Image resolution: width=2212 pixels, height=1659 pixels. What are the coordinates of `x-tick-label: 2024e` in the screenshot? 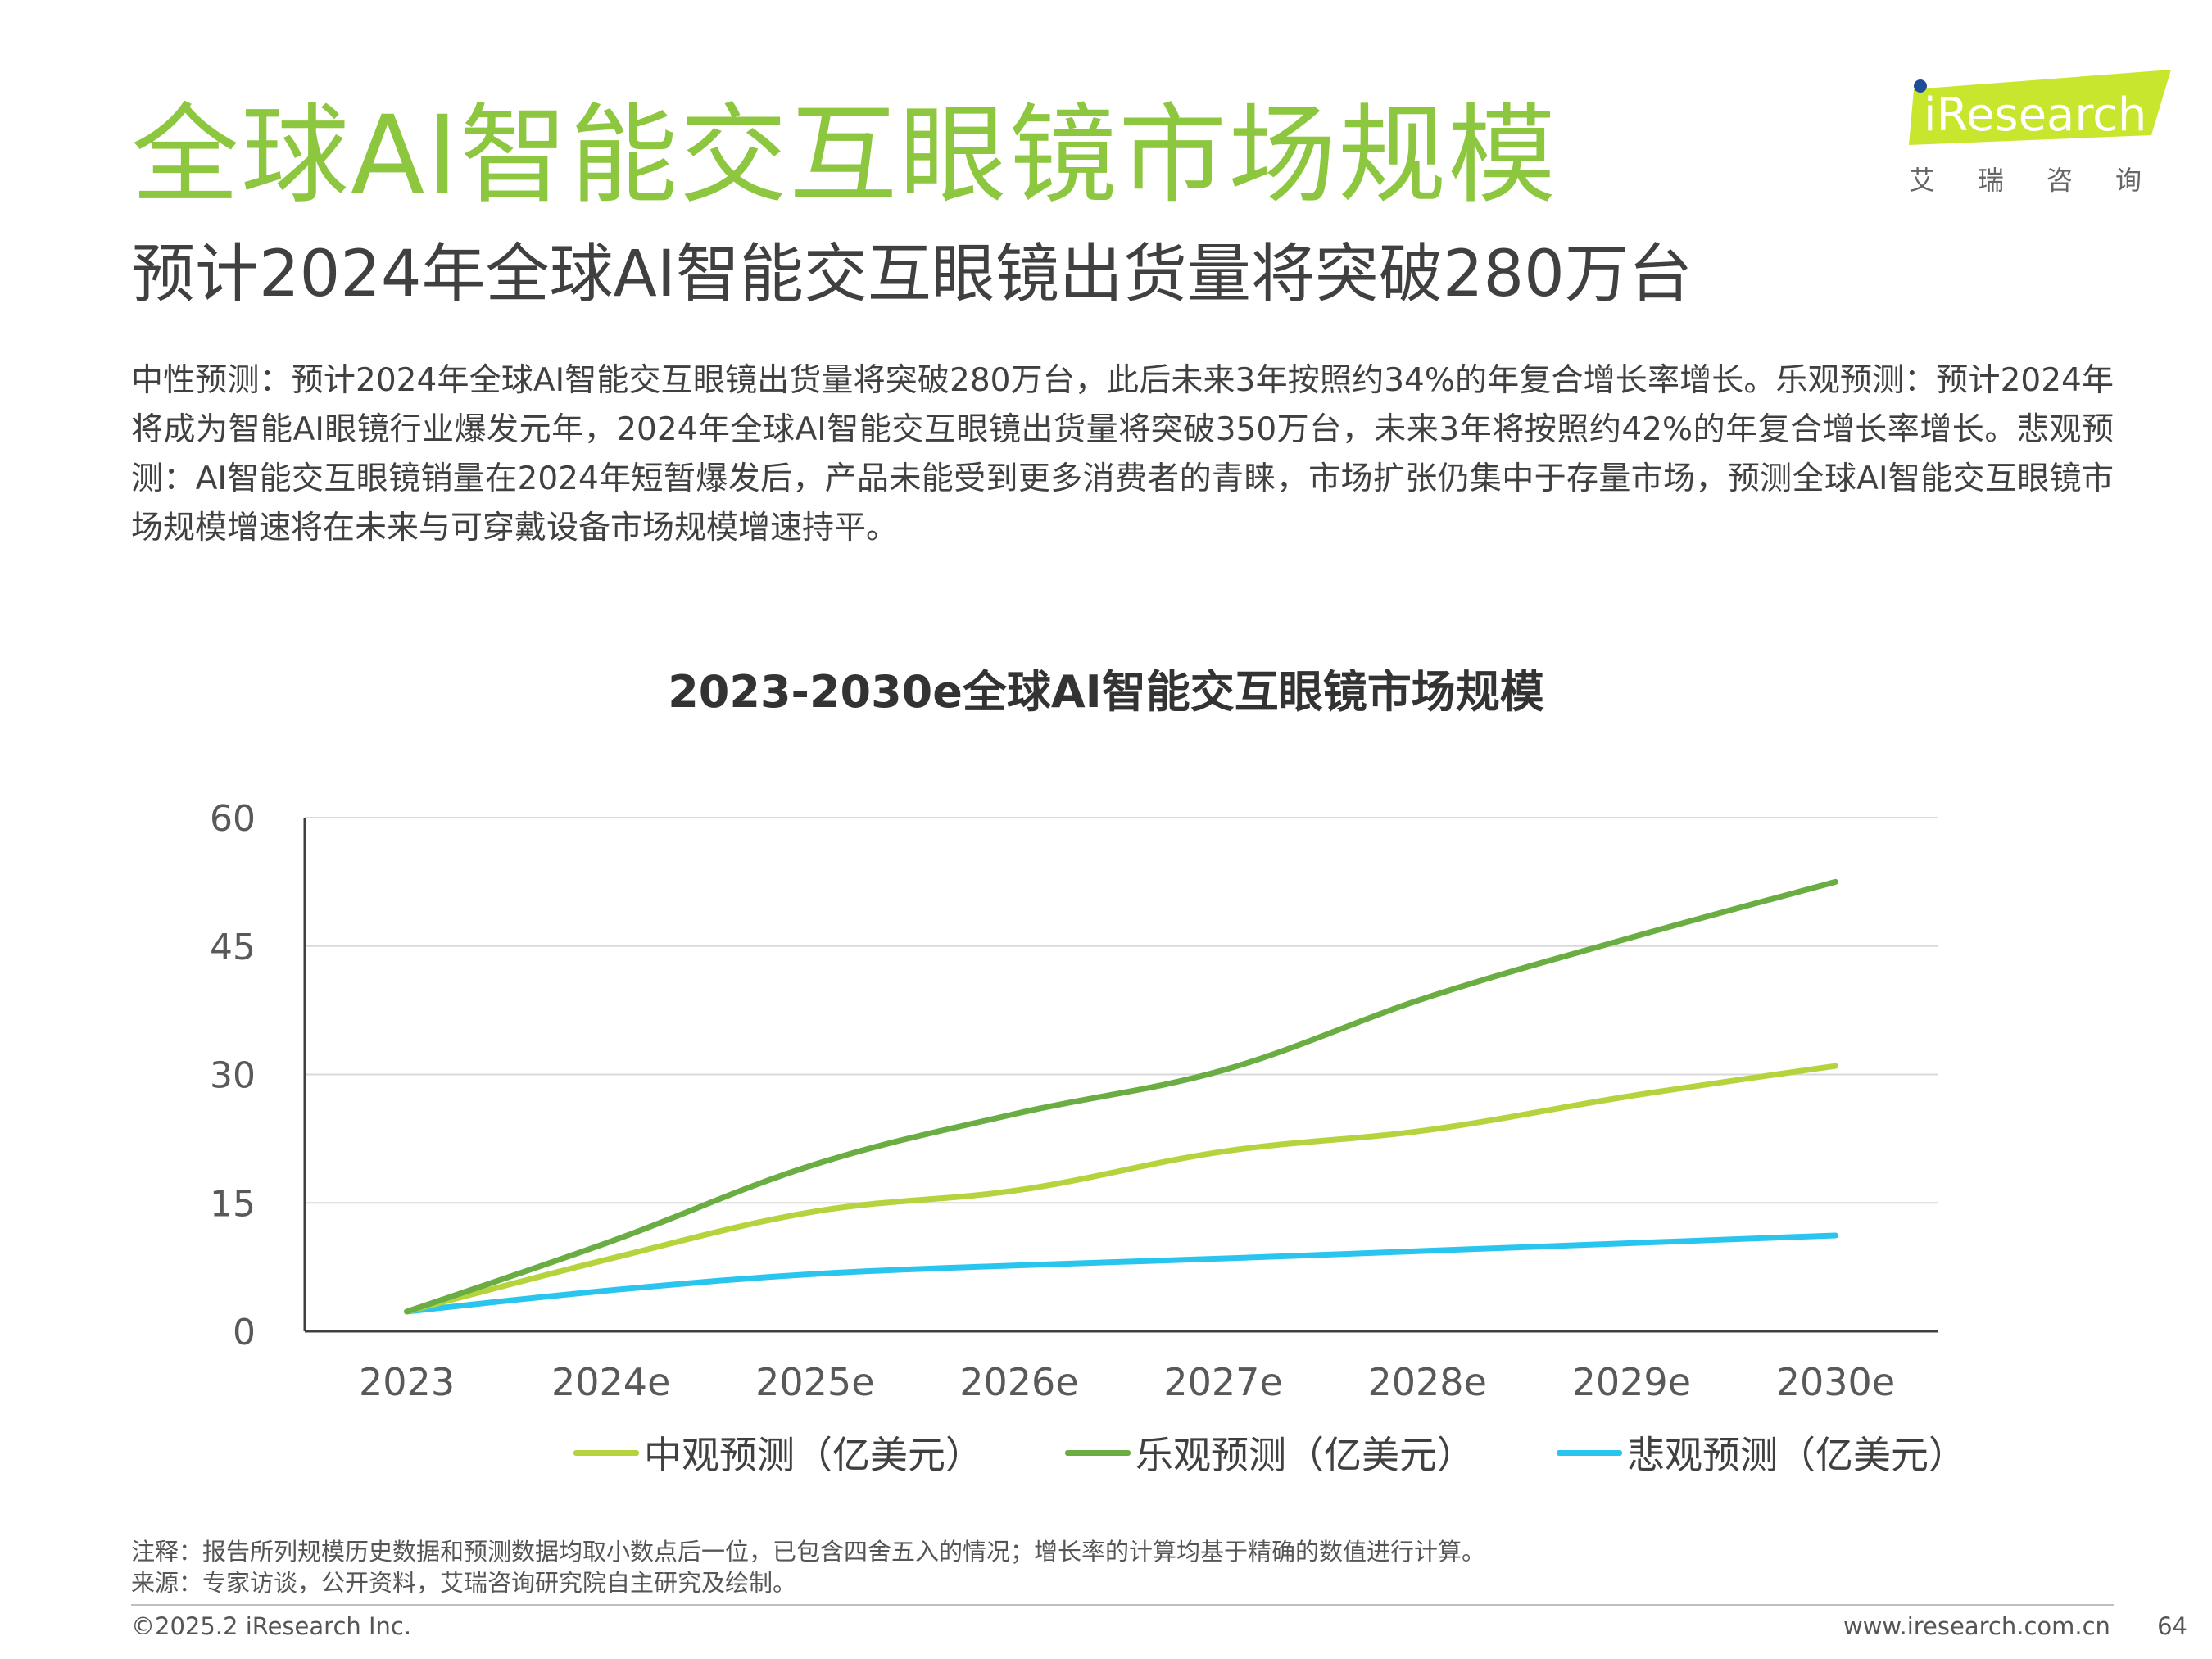 It's located at (610, 1382).